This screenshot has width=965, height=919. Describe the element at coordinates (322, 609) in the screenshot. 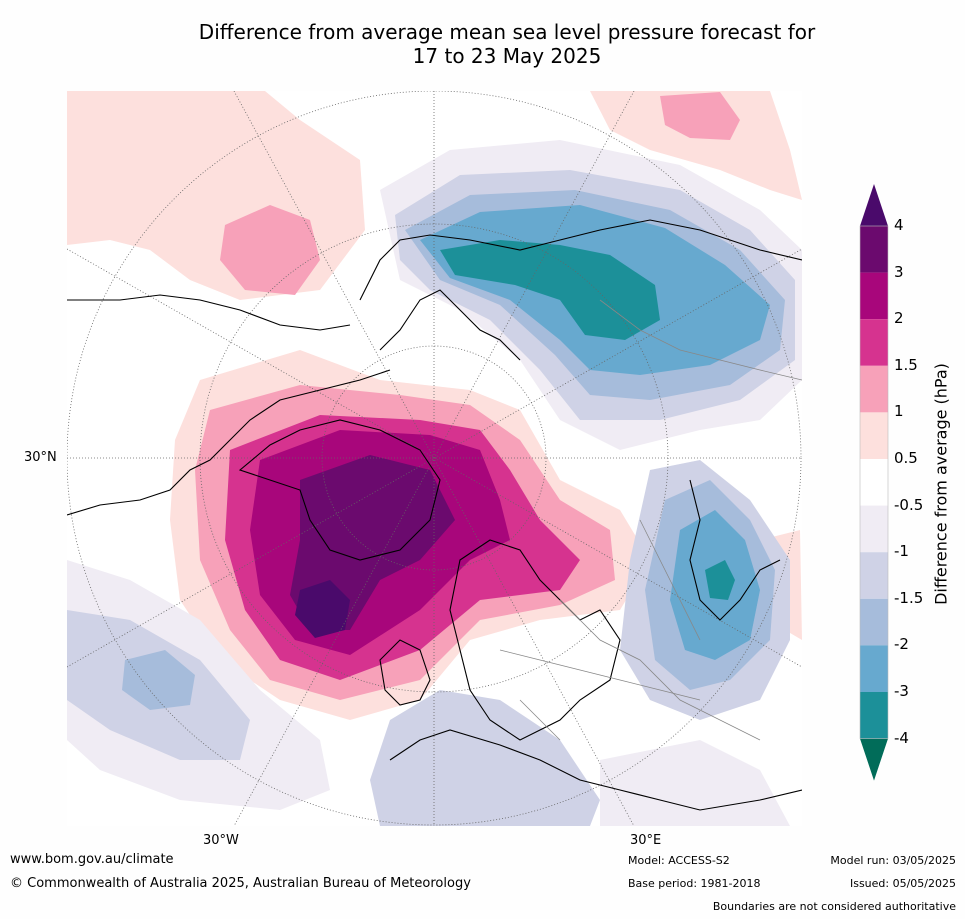

I see `anomaly-band-positive-peak` at that location.